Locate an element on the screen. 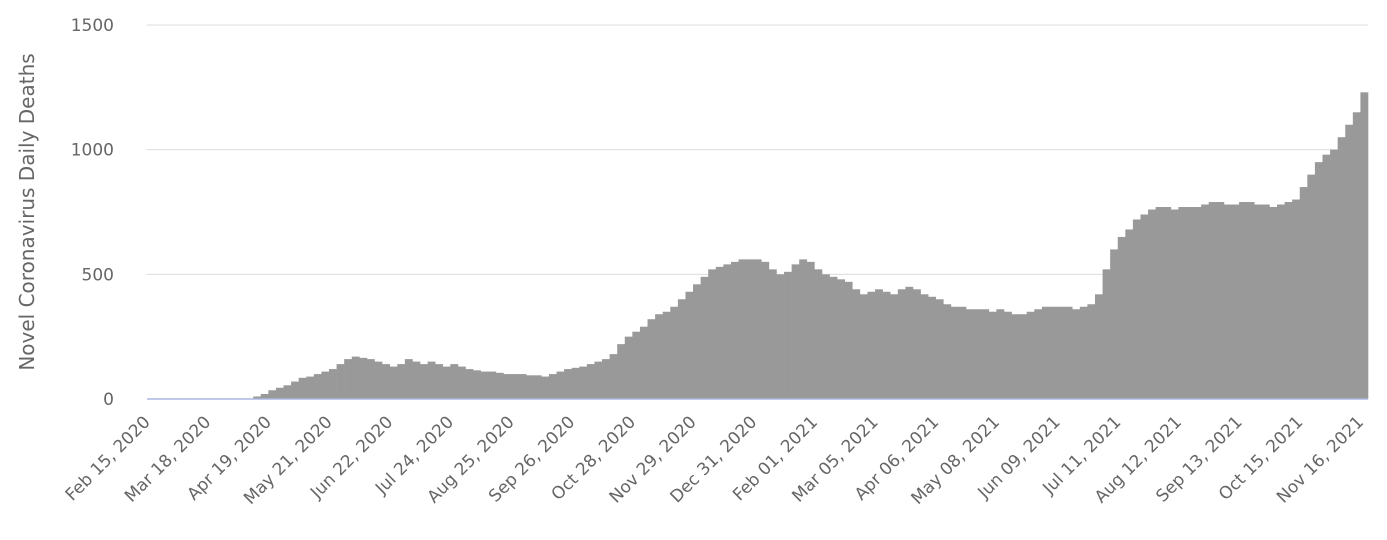  y-tick-label: 0 is located at coordinates (108, 400).